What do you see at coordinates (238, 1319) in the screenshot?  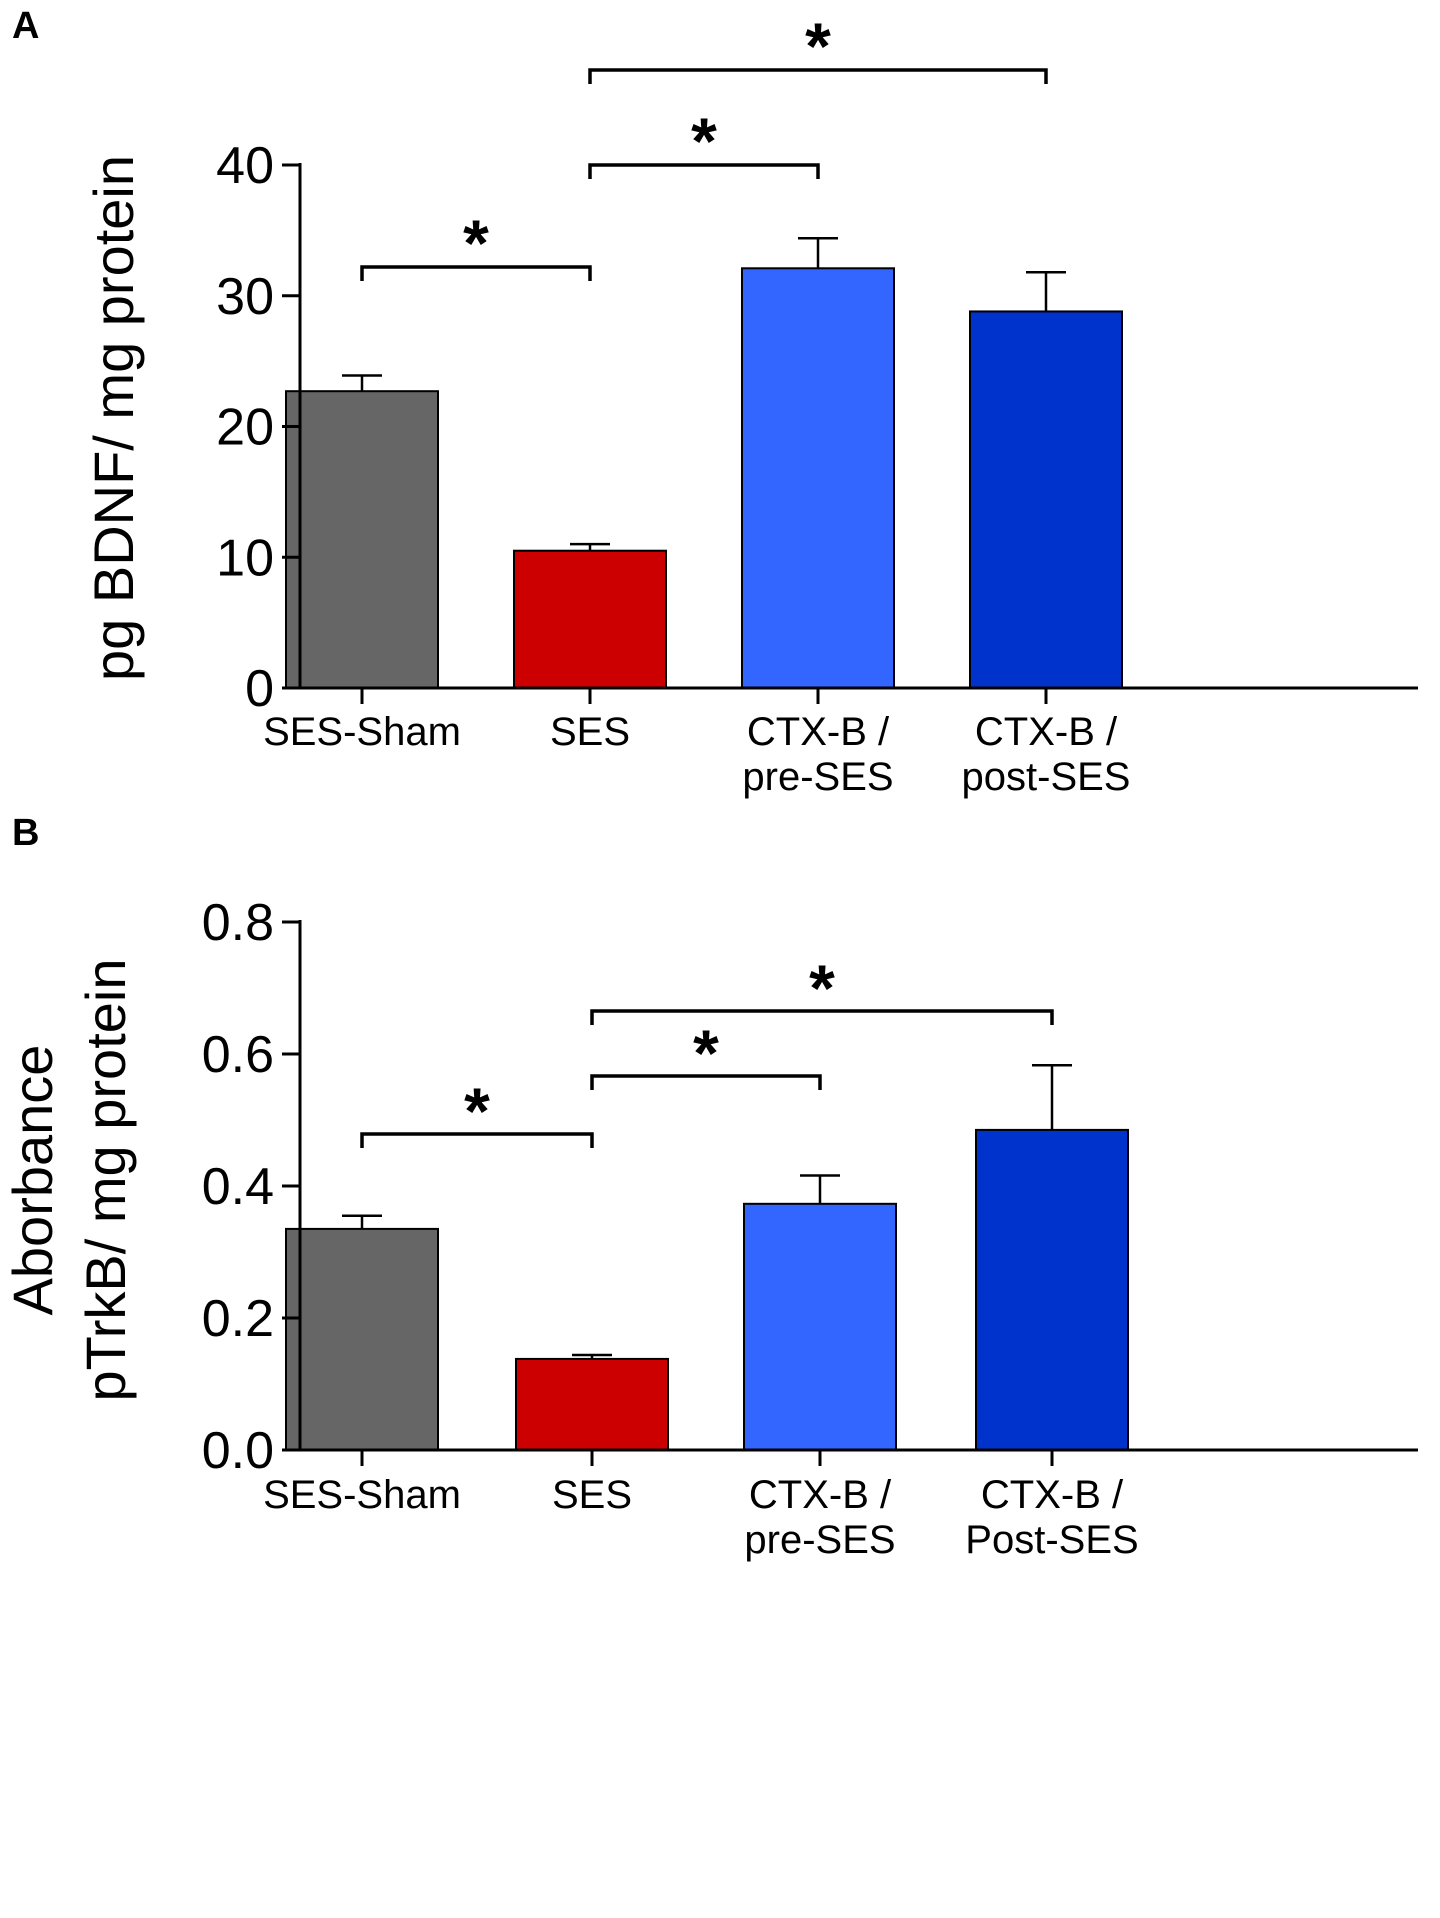 I see `y-tick-label: 0.2` at bounding box center [238, 1319].